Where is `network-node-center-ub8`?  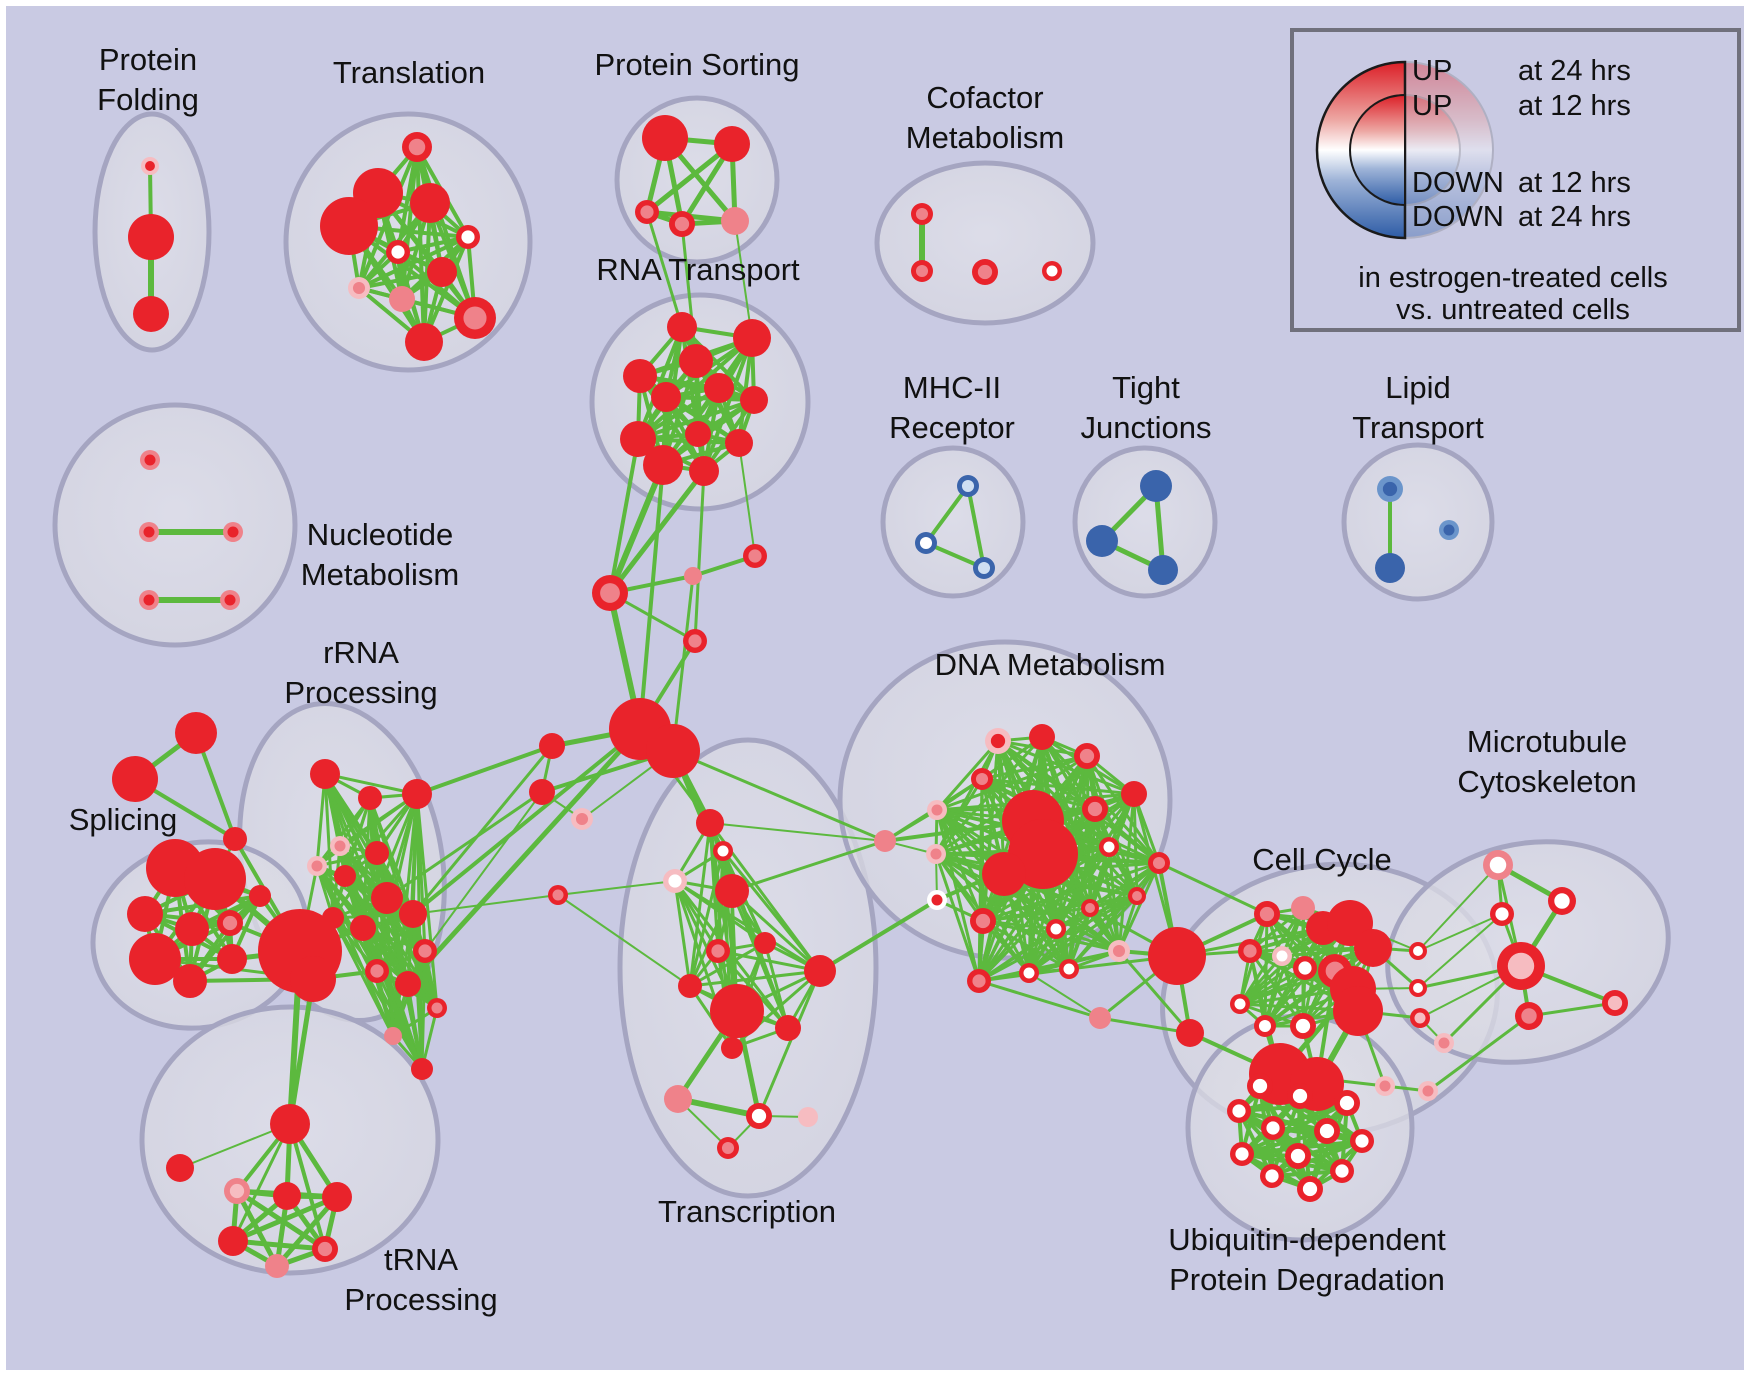 network-node-center-ub8 is located at coordinates (1242, 1154).